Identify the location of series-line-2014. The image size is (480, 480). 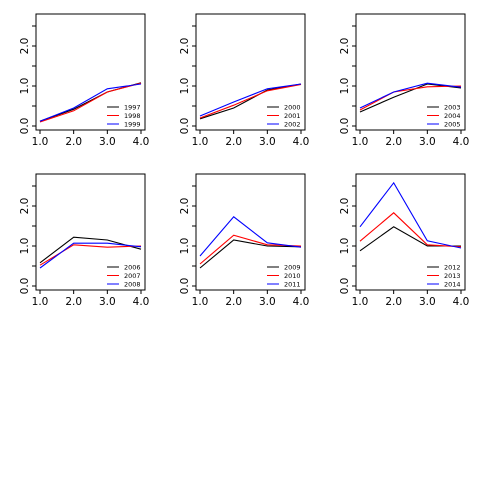
(410, 215).